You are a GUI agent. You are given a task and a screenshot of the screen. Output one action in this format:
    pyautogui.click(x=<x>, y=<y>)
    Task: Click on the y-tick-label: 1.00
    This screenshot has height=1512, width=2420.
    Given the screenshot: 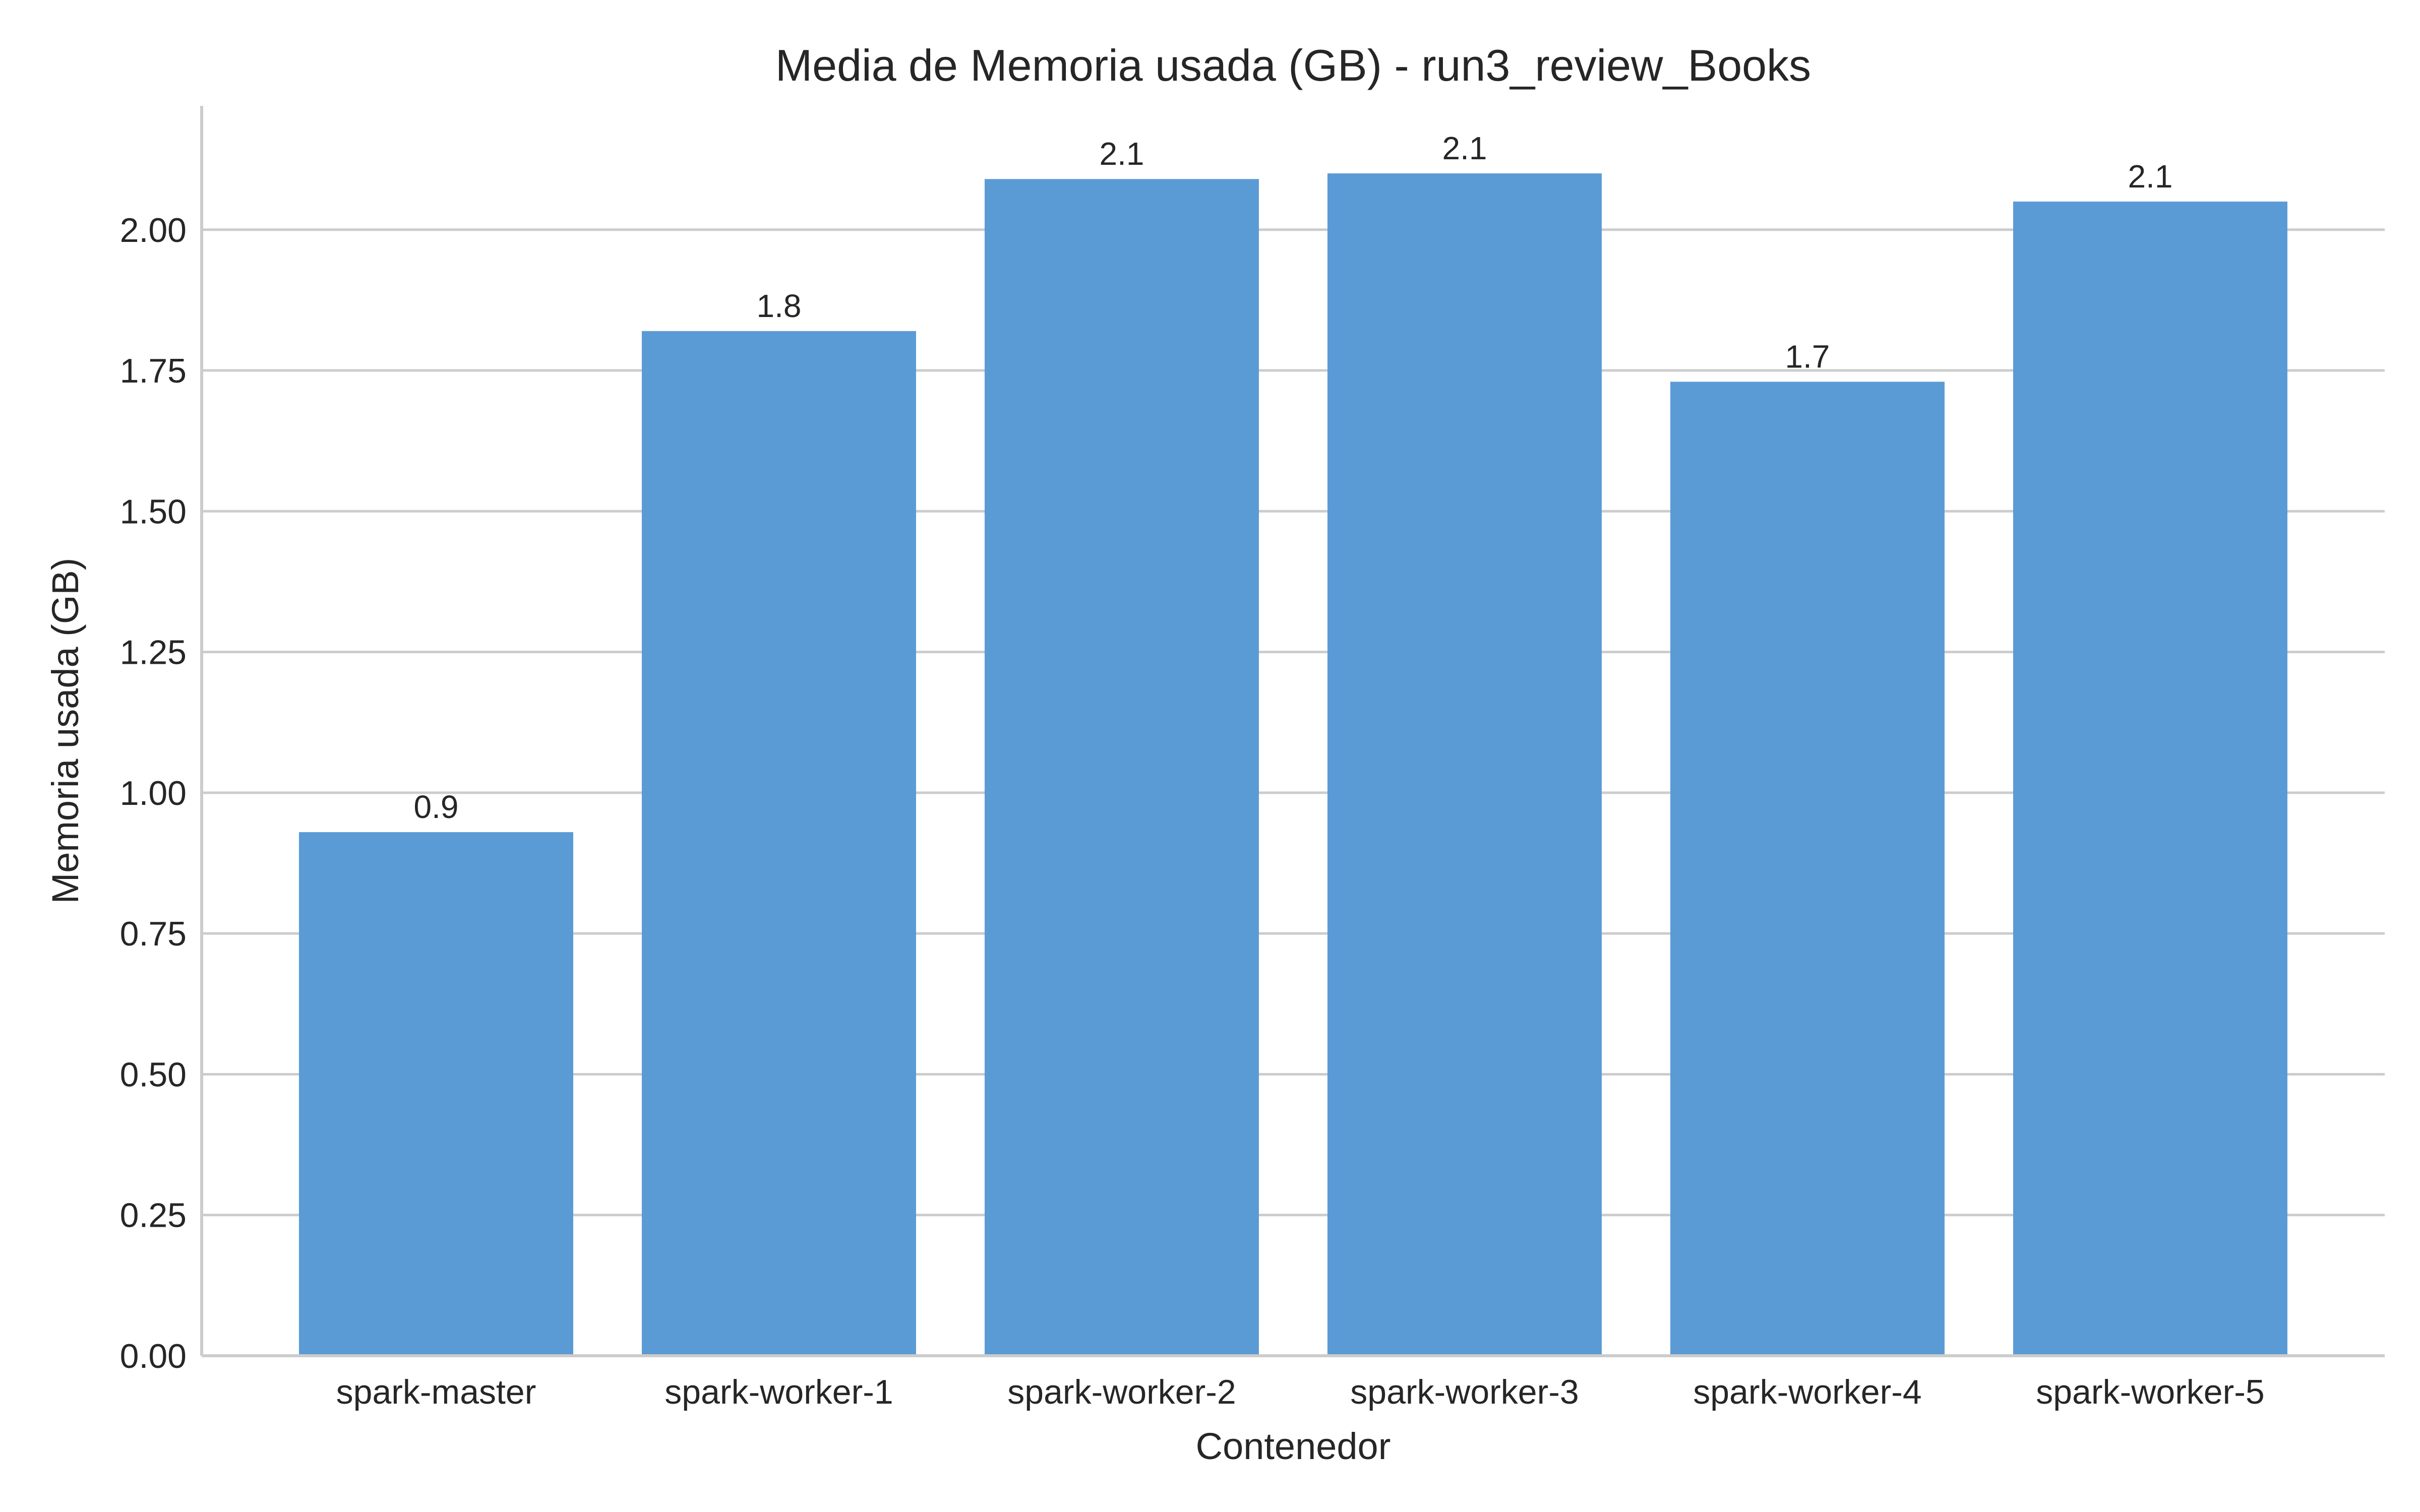 What is the action you would take?
    pyautogui.click(x=153, y=793)
    